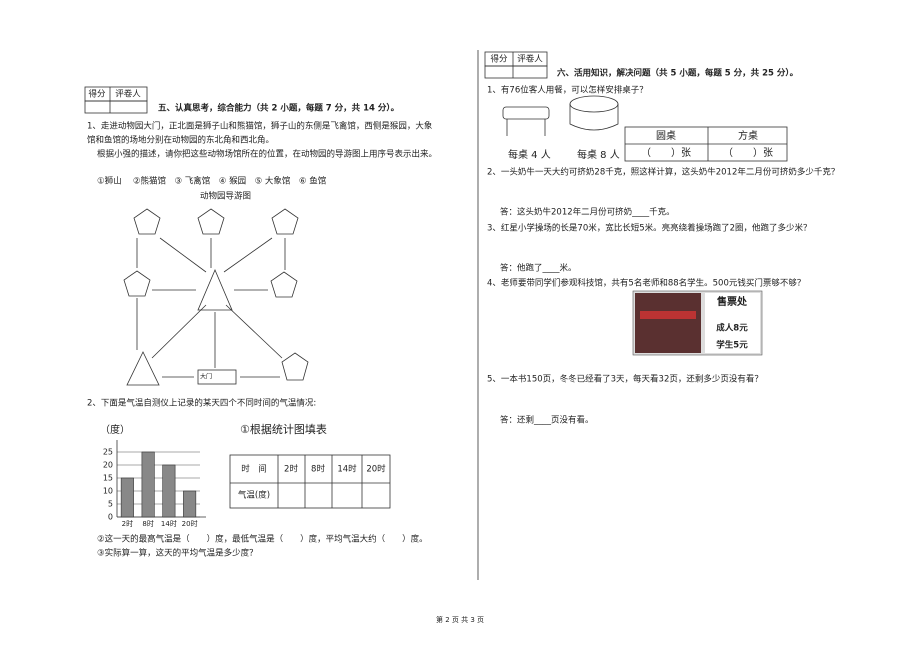 This screenshot has height=650, width=920. Describe the element at coordinates (732, 301) in the screenshot. I see `sign-title: 售票处` at that location.